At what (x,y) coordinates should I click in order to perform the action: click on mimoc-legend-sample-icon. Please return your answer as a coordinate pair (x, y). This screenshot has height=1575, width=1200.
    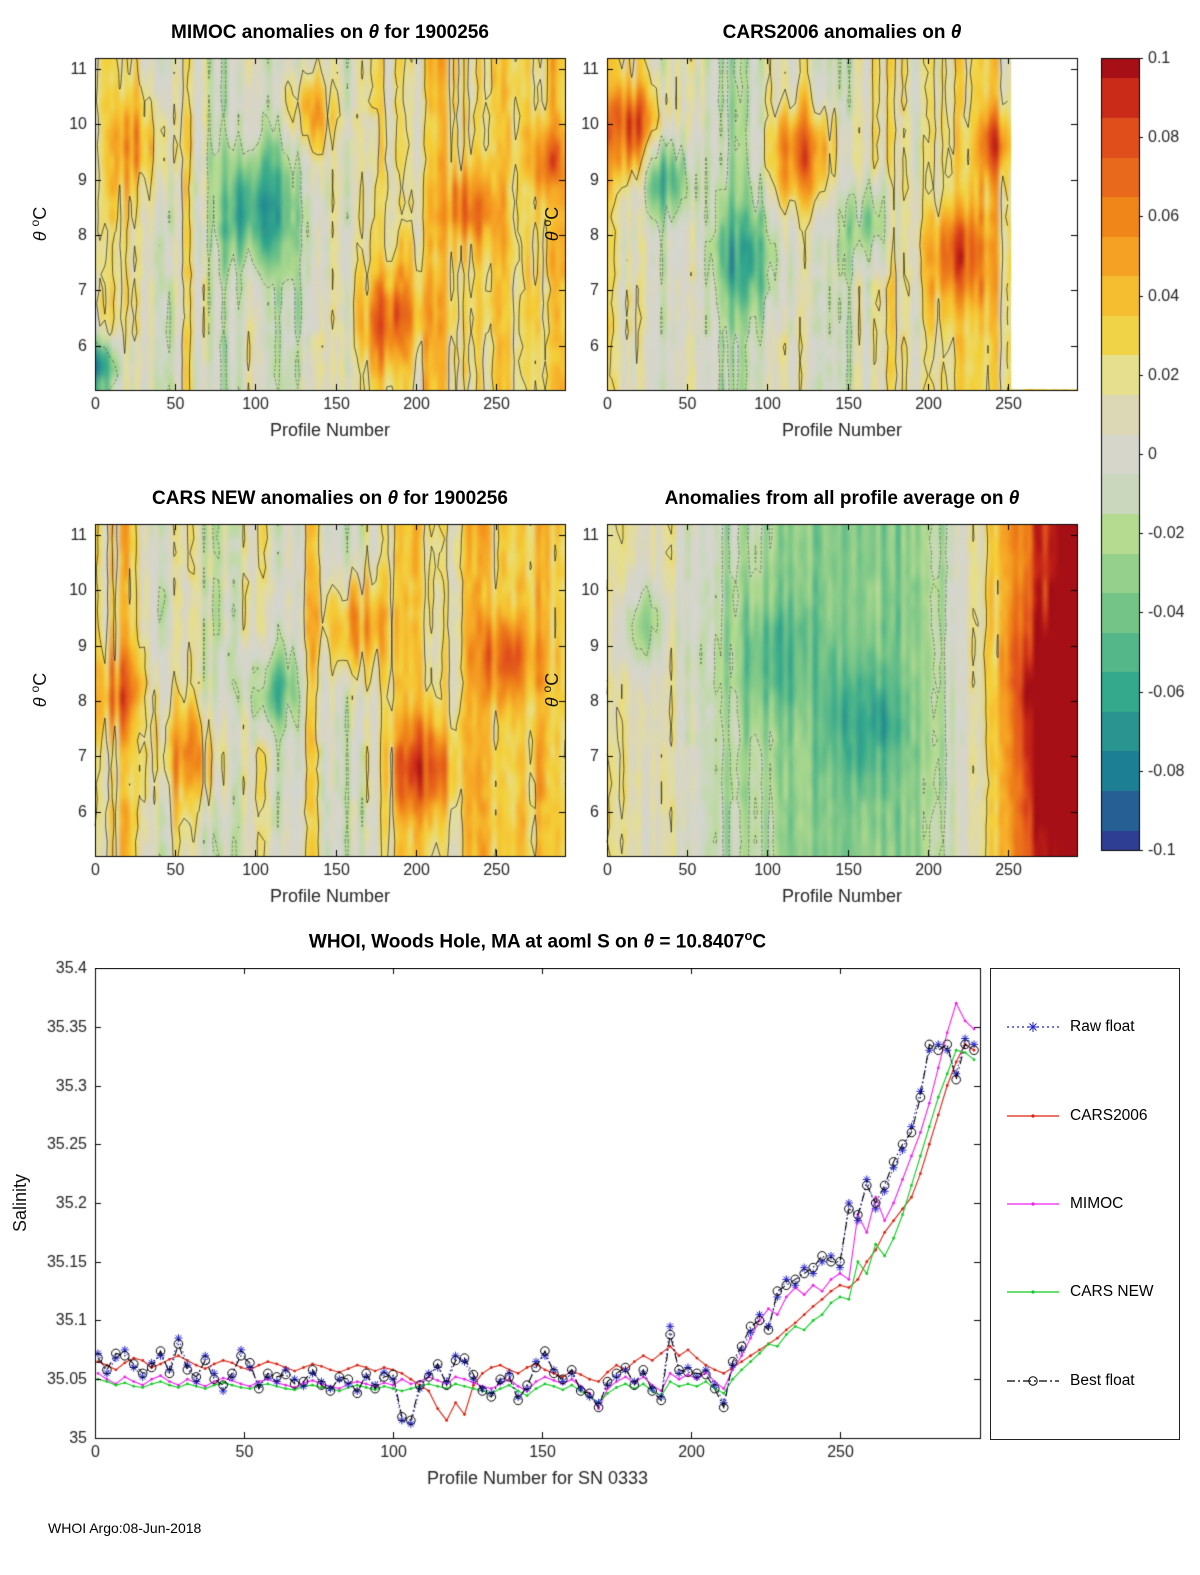
    Looking at the image, I should click on (1033, 1204).